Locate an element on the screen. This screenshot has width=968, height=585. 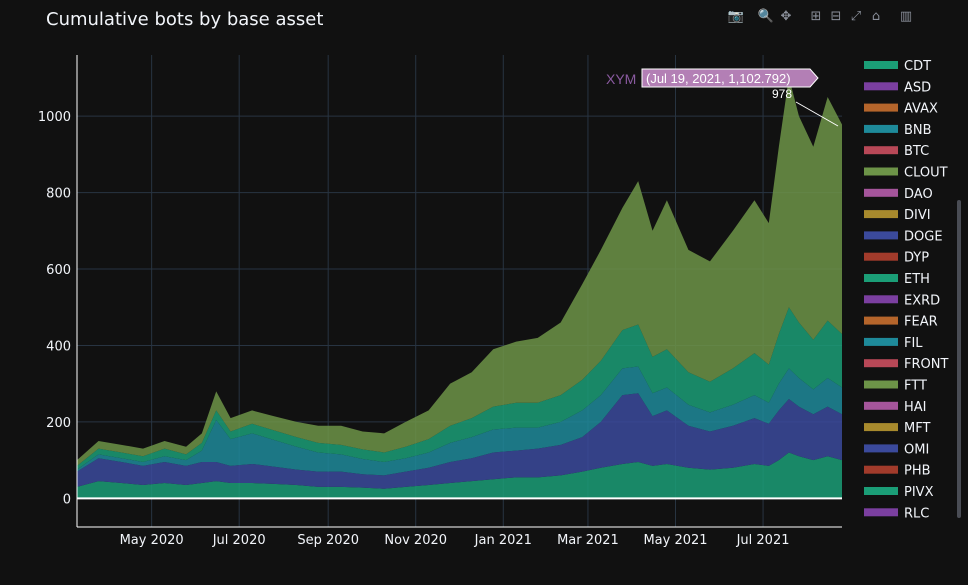
legend-label: MFT is located at coordinates (917, 428).